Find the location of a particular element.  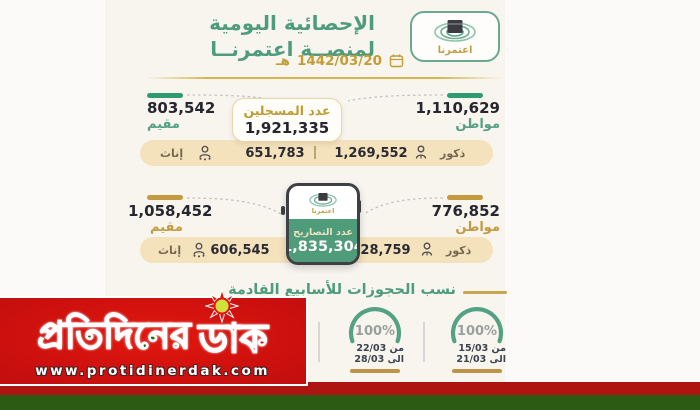

date-row: 1442/03/20 هـ is located at coordinates (306, 60).